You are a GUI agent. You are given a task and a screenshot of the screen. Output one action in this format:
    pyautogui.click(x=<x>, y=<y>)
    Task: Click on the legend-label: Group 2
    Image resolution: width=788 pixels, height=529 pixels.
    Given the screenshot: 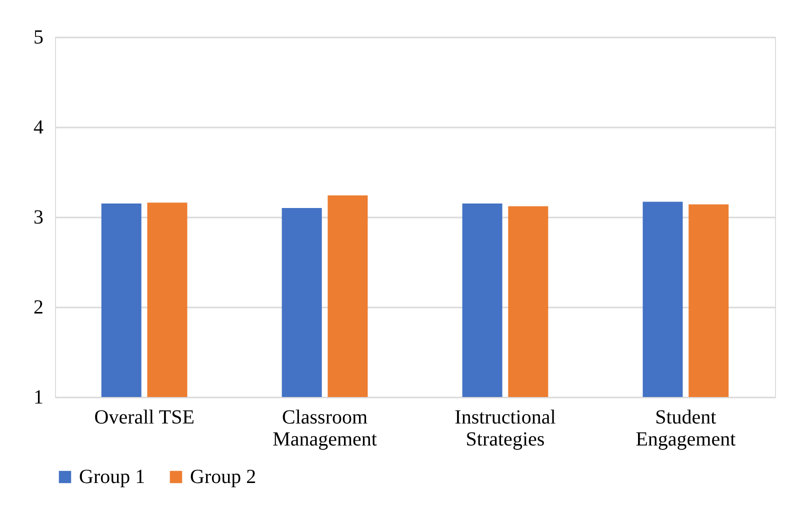 What is the action you would take?
    pyautogui.click(x=223, y=477)
    